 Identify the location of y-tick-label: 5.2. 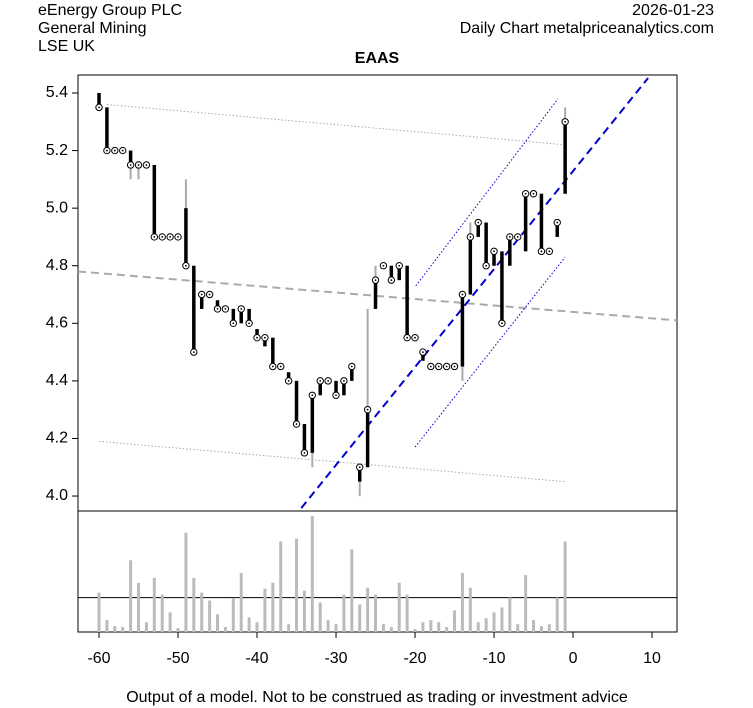
(57, 150).